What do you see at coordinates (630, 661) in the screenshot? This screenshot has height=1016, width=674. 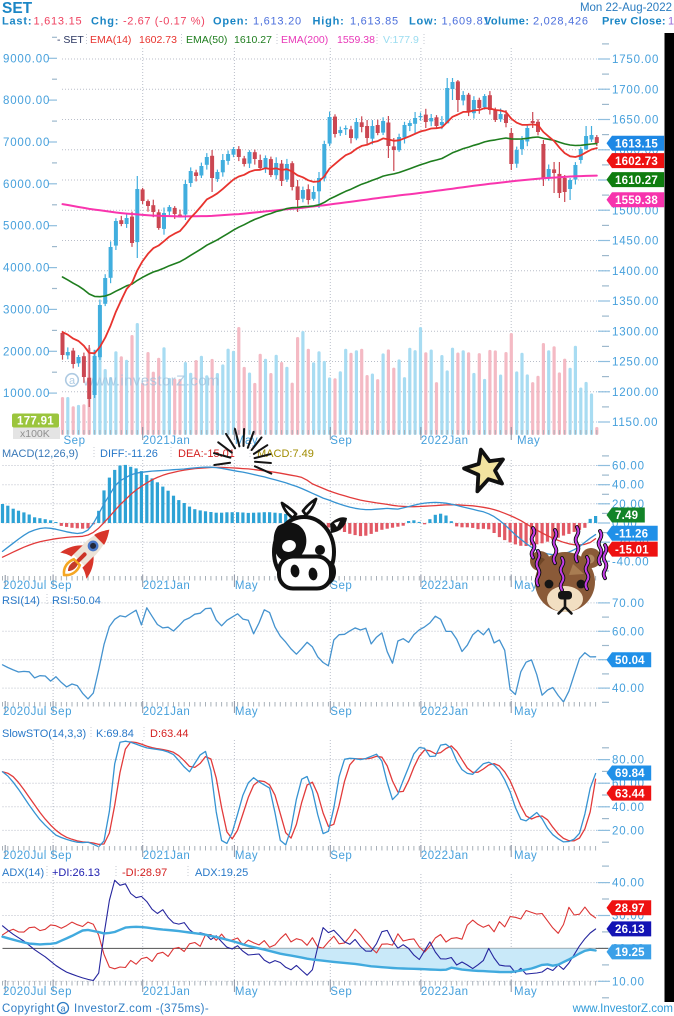 I see `svg-text: 50.04` at bounding box center [630, 661].